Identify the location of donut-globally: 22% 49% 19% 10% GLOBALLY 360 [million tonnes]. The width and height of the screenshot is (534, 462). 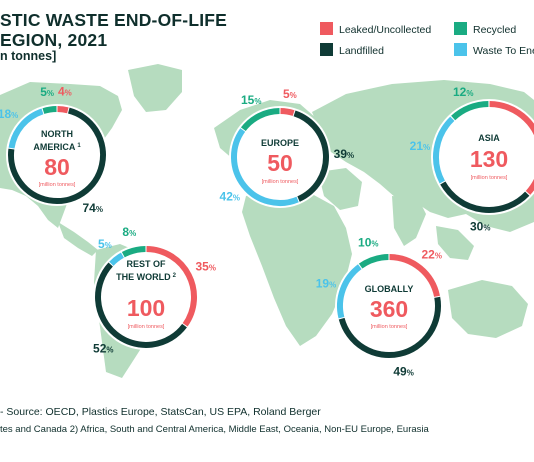
(379, 306).